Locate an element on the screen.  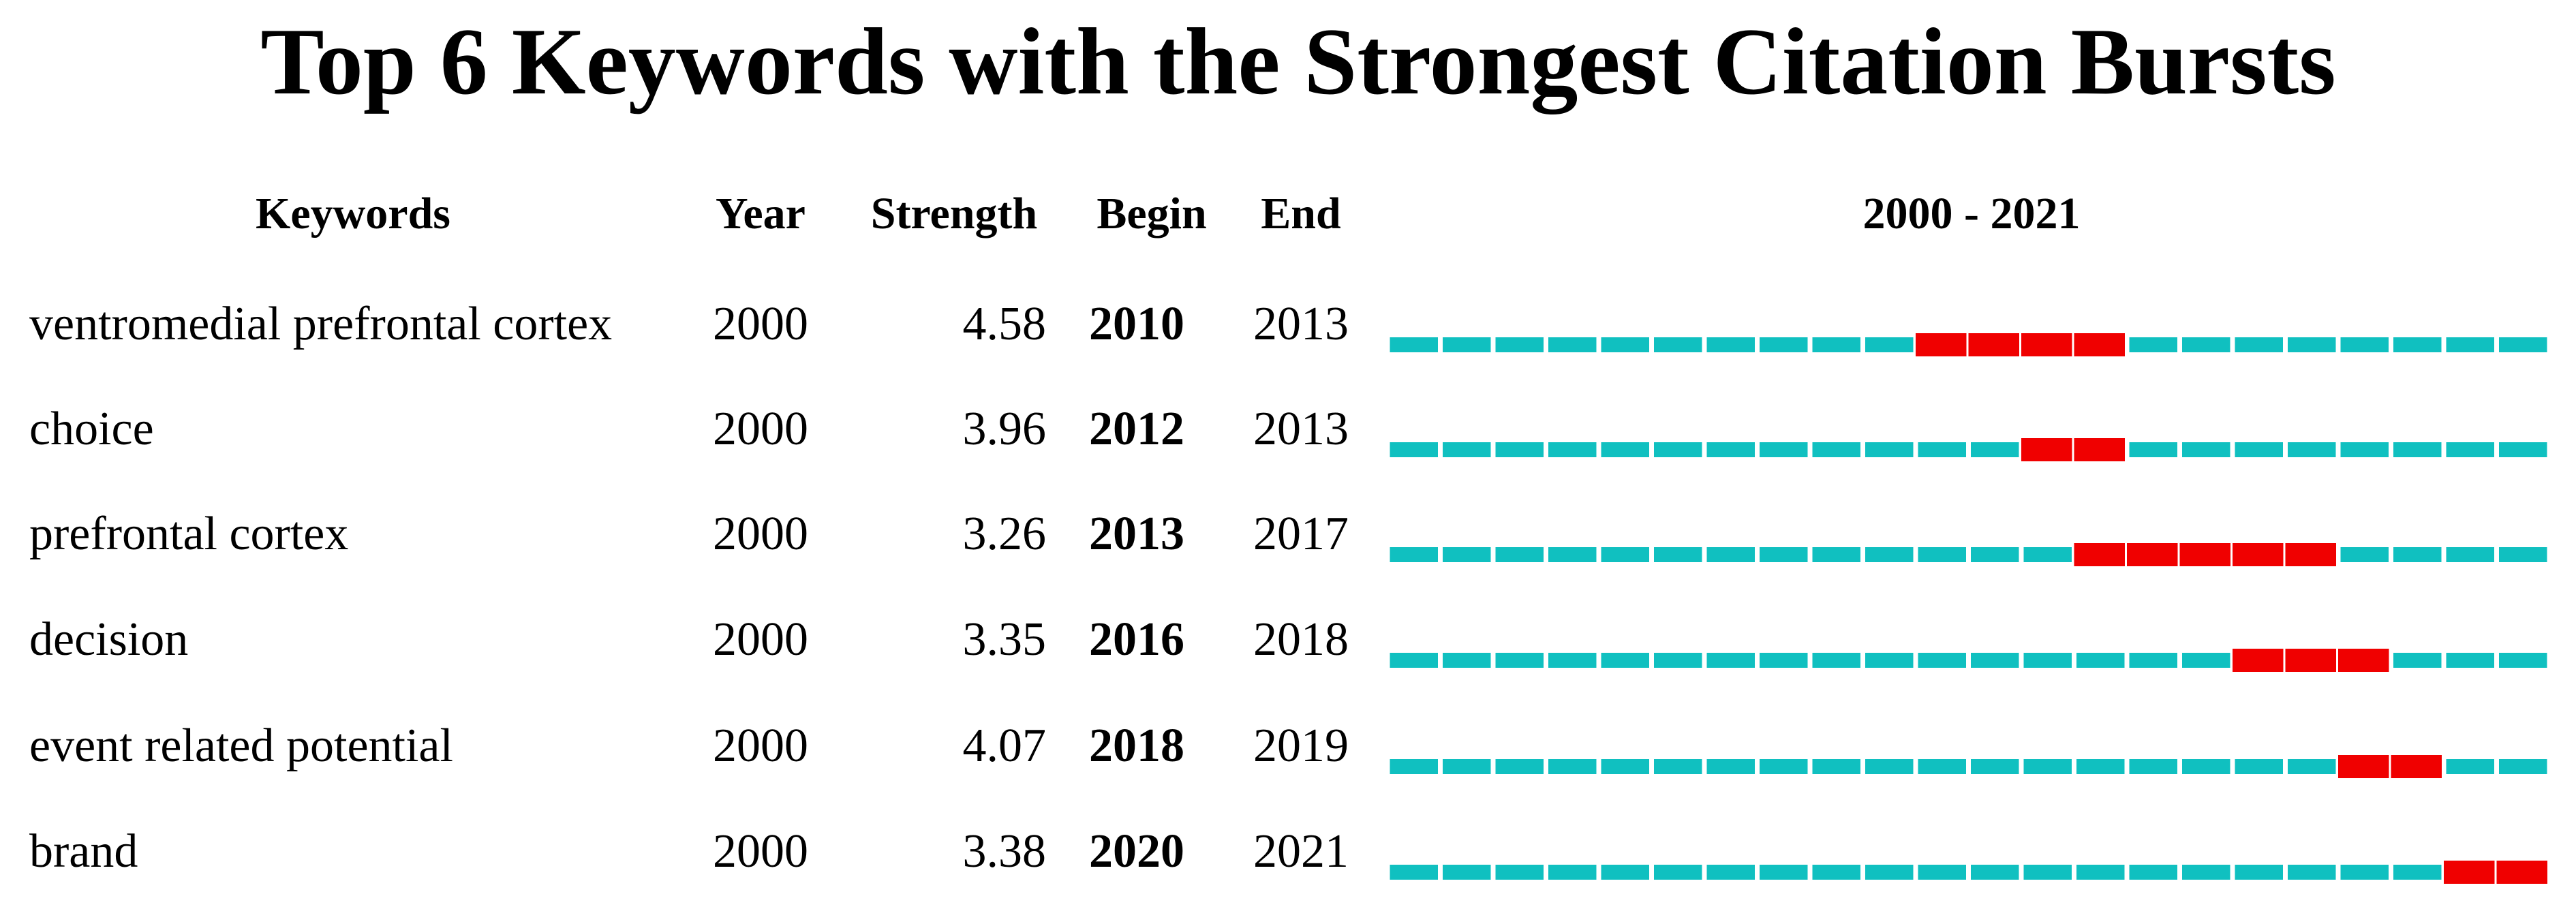
end: 2018 is located at coordinates (1301, 639).